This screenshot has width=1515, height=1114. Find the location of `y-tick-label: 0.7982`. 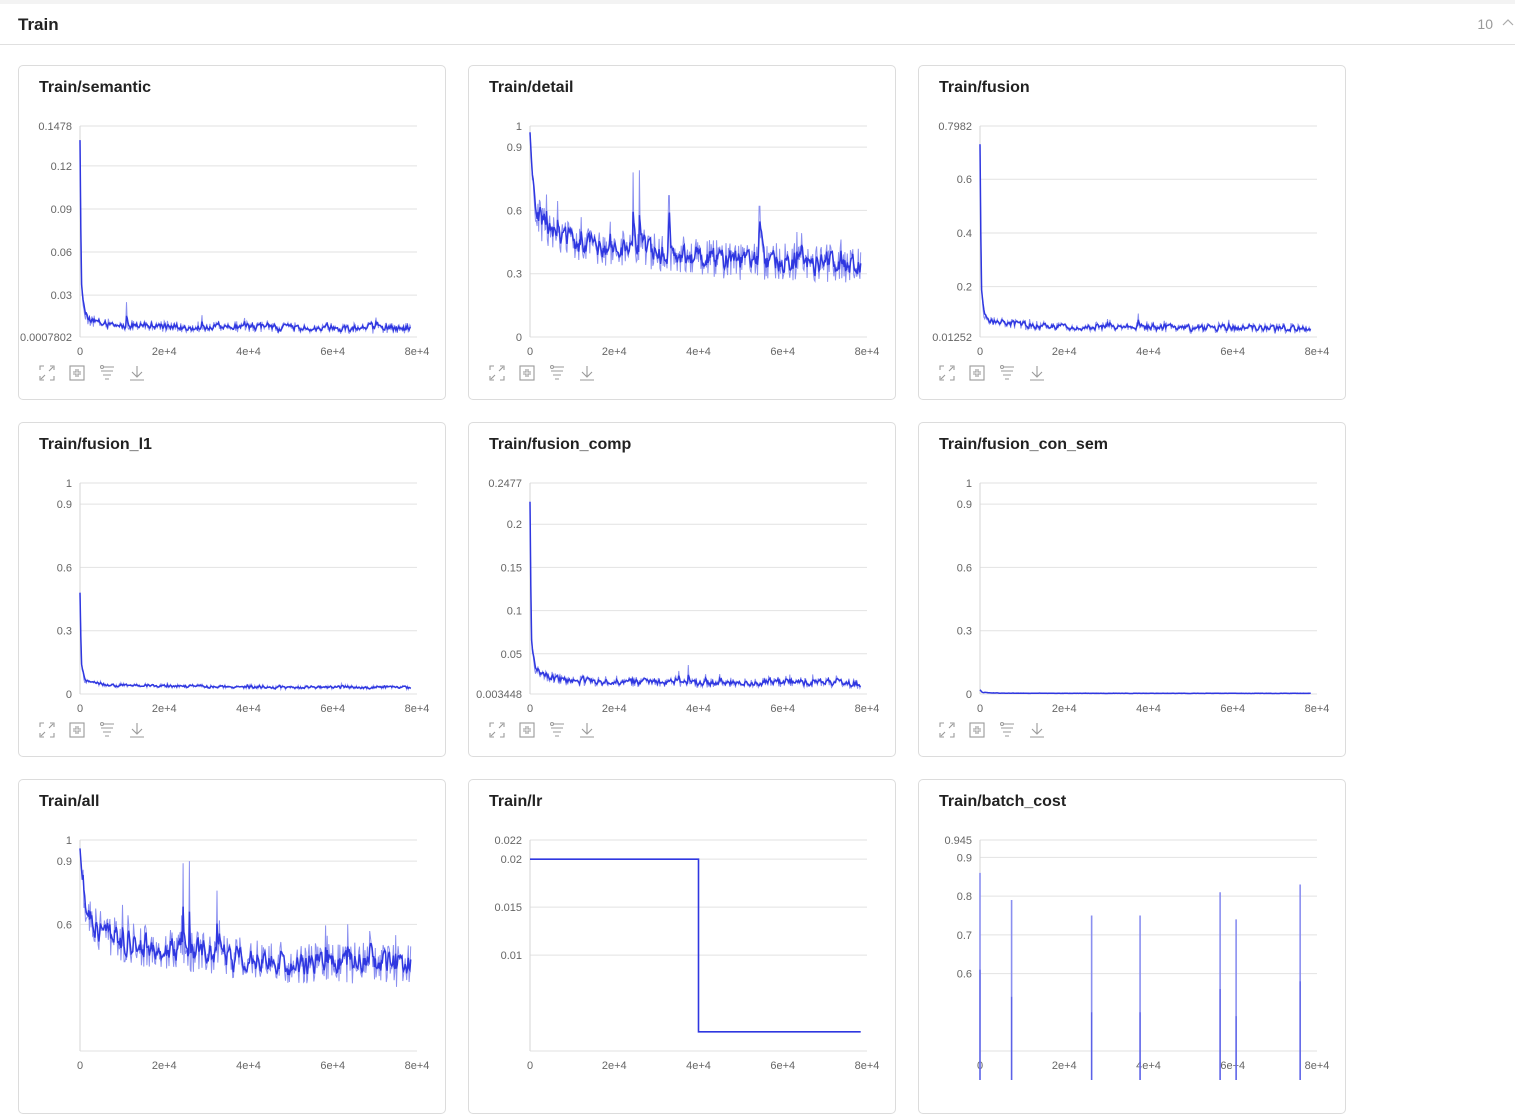

y-tick-label: 0.7982 is located at coordinates (955, 127).